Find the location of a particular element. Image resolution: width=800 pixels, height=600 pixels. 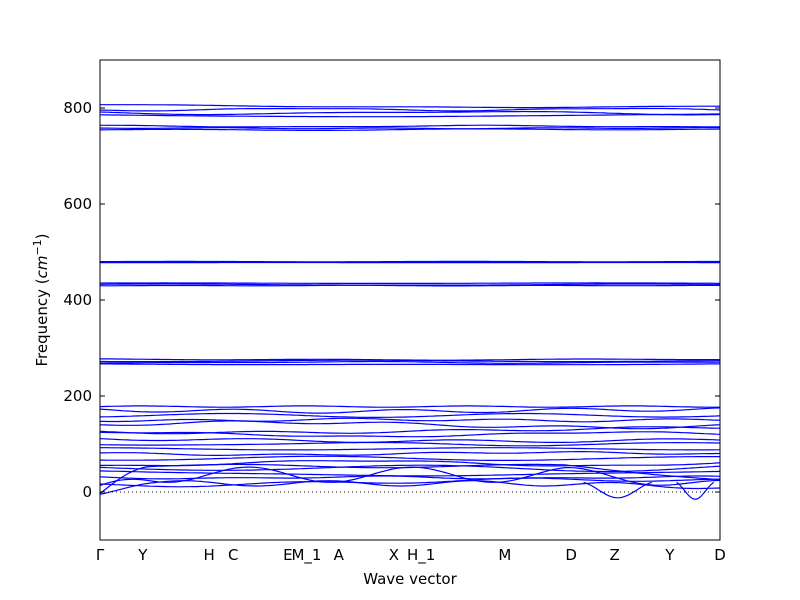

x-tick-label: H_1 is located at coordinates (421, 555).